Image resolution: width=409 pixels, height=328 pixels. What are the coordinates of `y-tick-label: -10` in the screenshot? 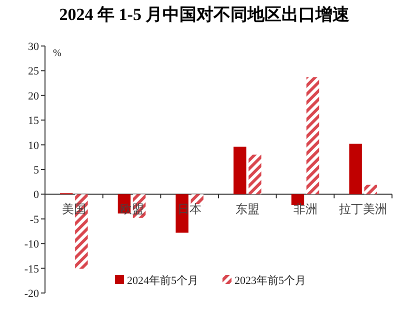 It's located at (32, 244).